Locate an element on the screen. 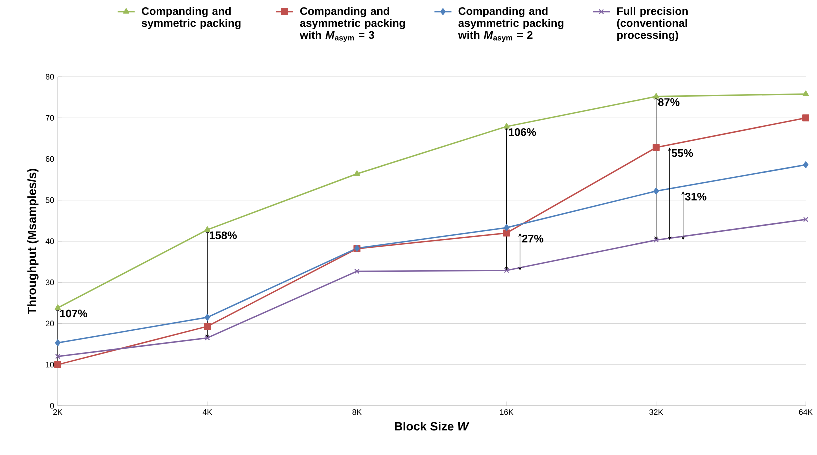 The height and width of the screenshot is (455, 817). annotation: 106% is located at coordinates (522, 132).